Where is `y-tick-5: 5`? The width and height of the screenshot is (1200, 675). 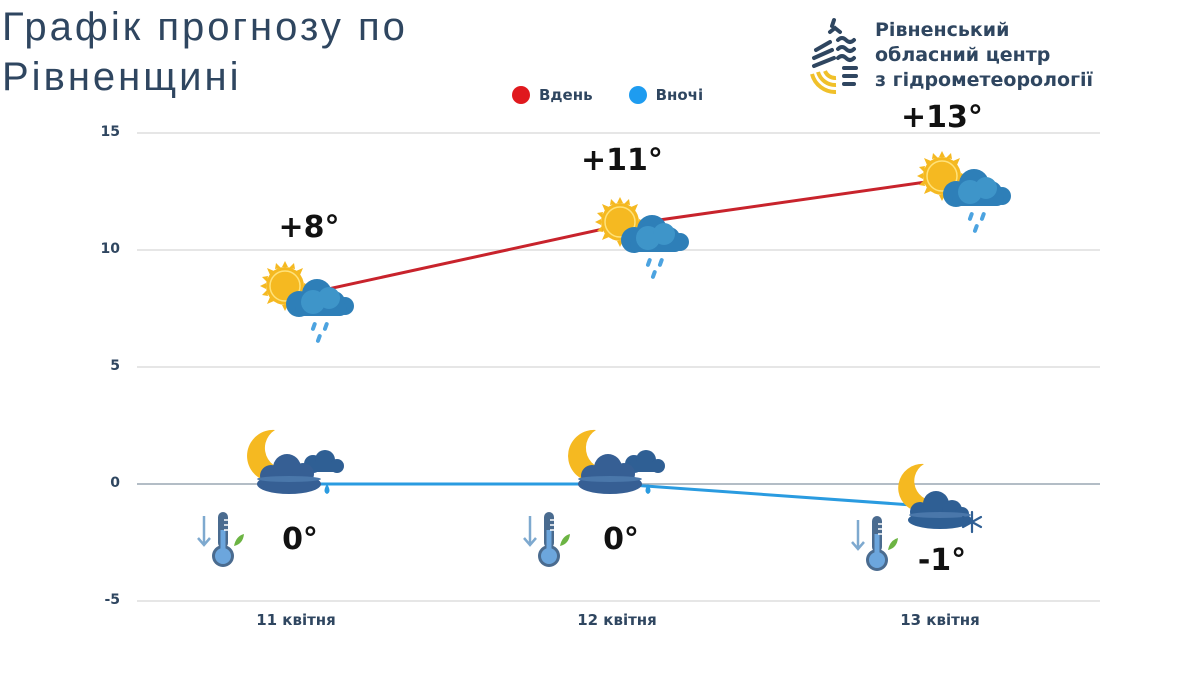
y-tick-5: 5 is located at coordinates (115, 366).